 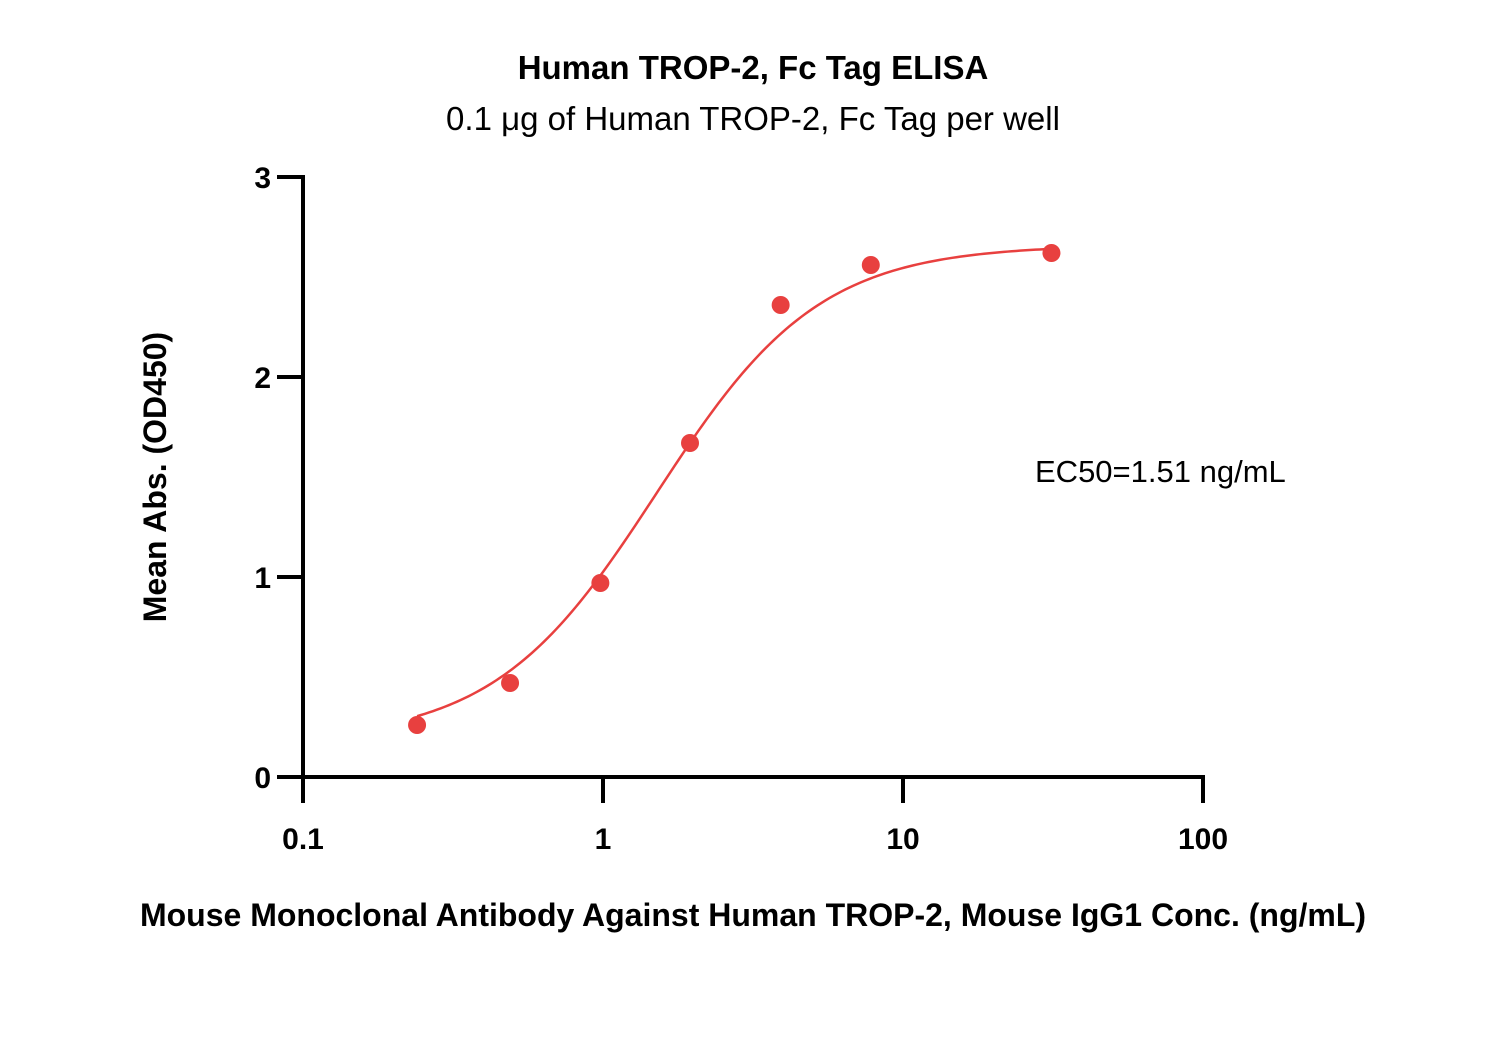 What do you see at coordinates (303, 839) in the screenshot?
I see `x-tick-label: 0.1` at bounding box center [303, 839].